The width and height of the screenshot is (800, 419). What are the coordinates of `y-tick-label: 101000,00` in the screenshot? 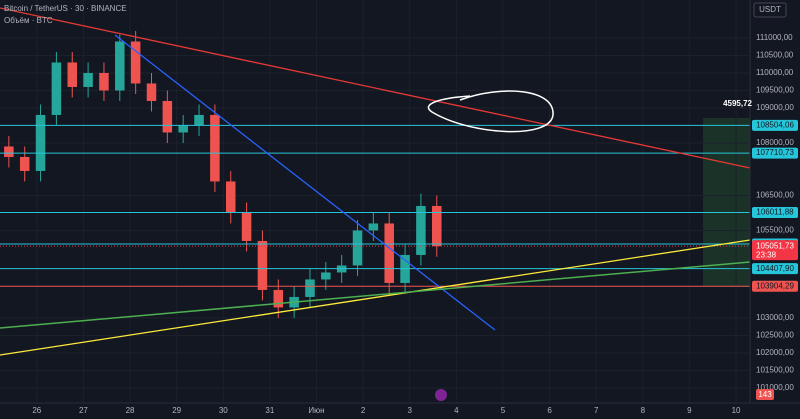 It's located at (775, 387).